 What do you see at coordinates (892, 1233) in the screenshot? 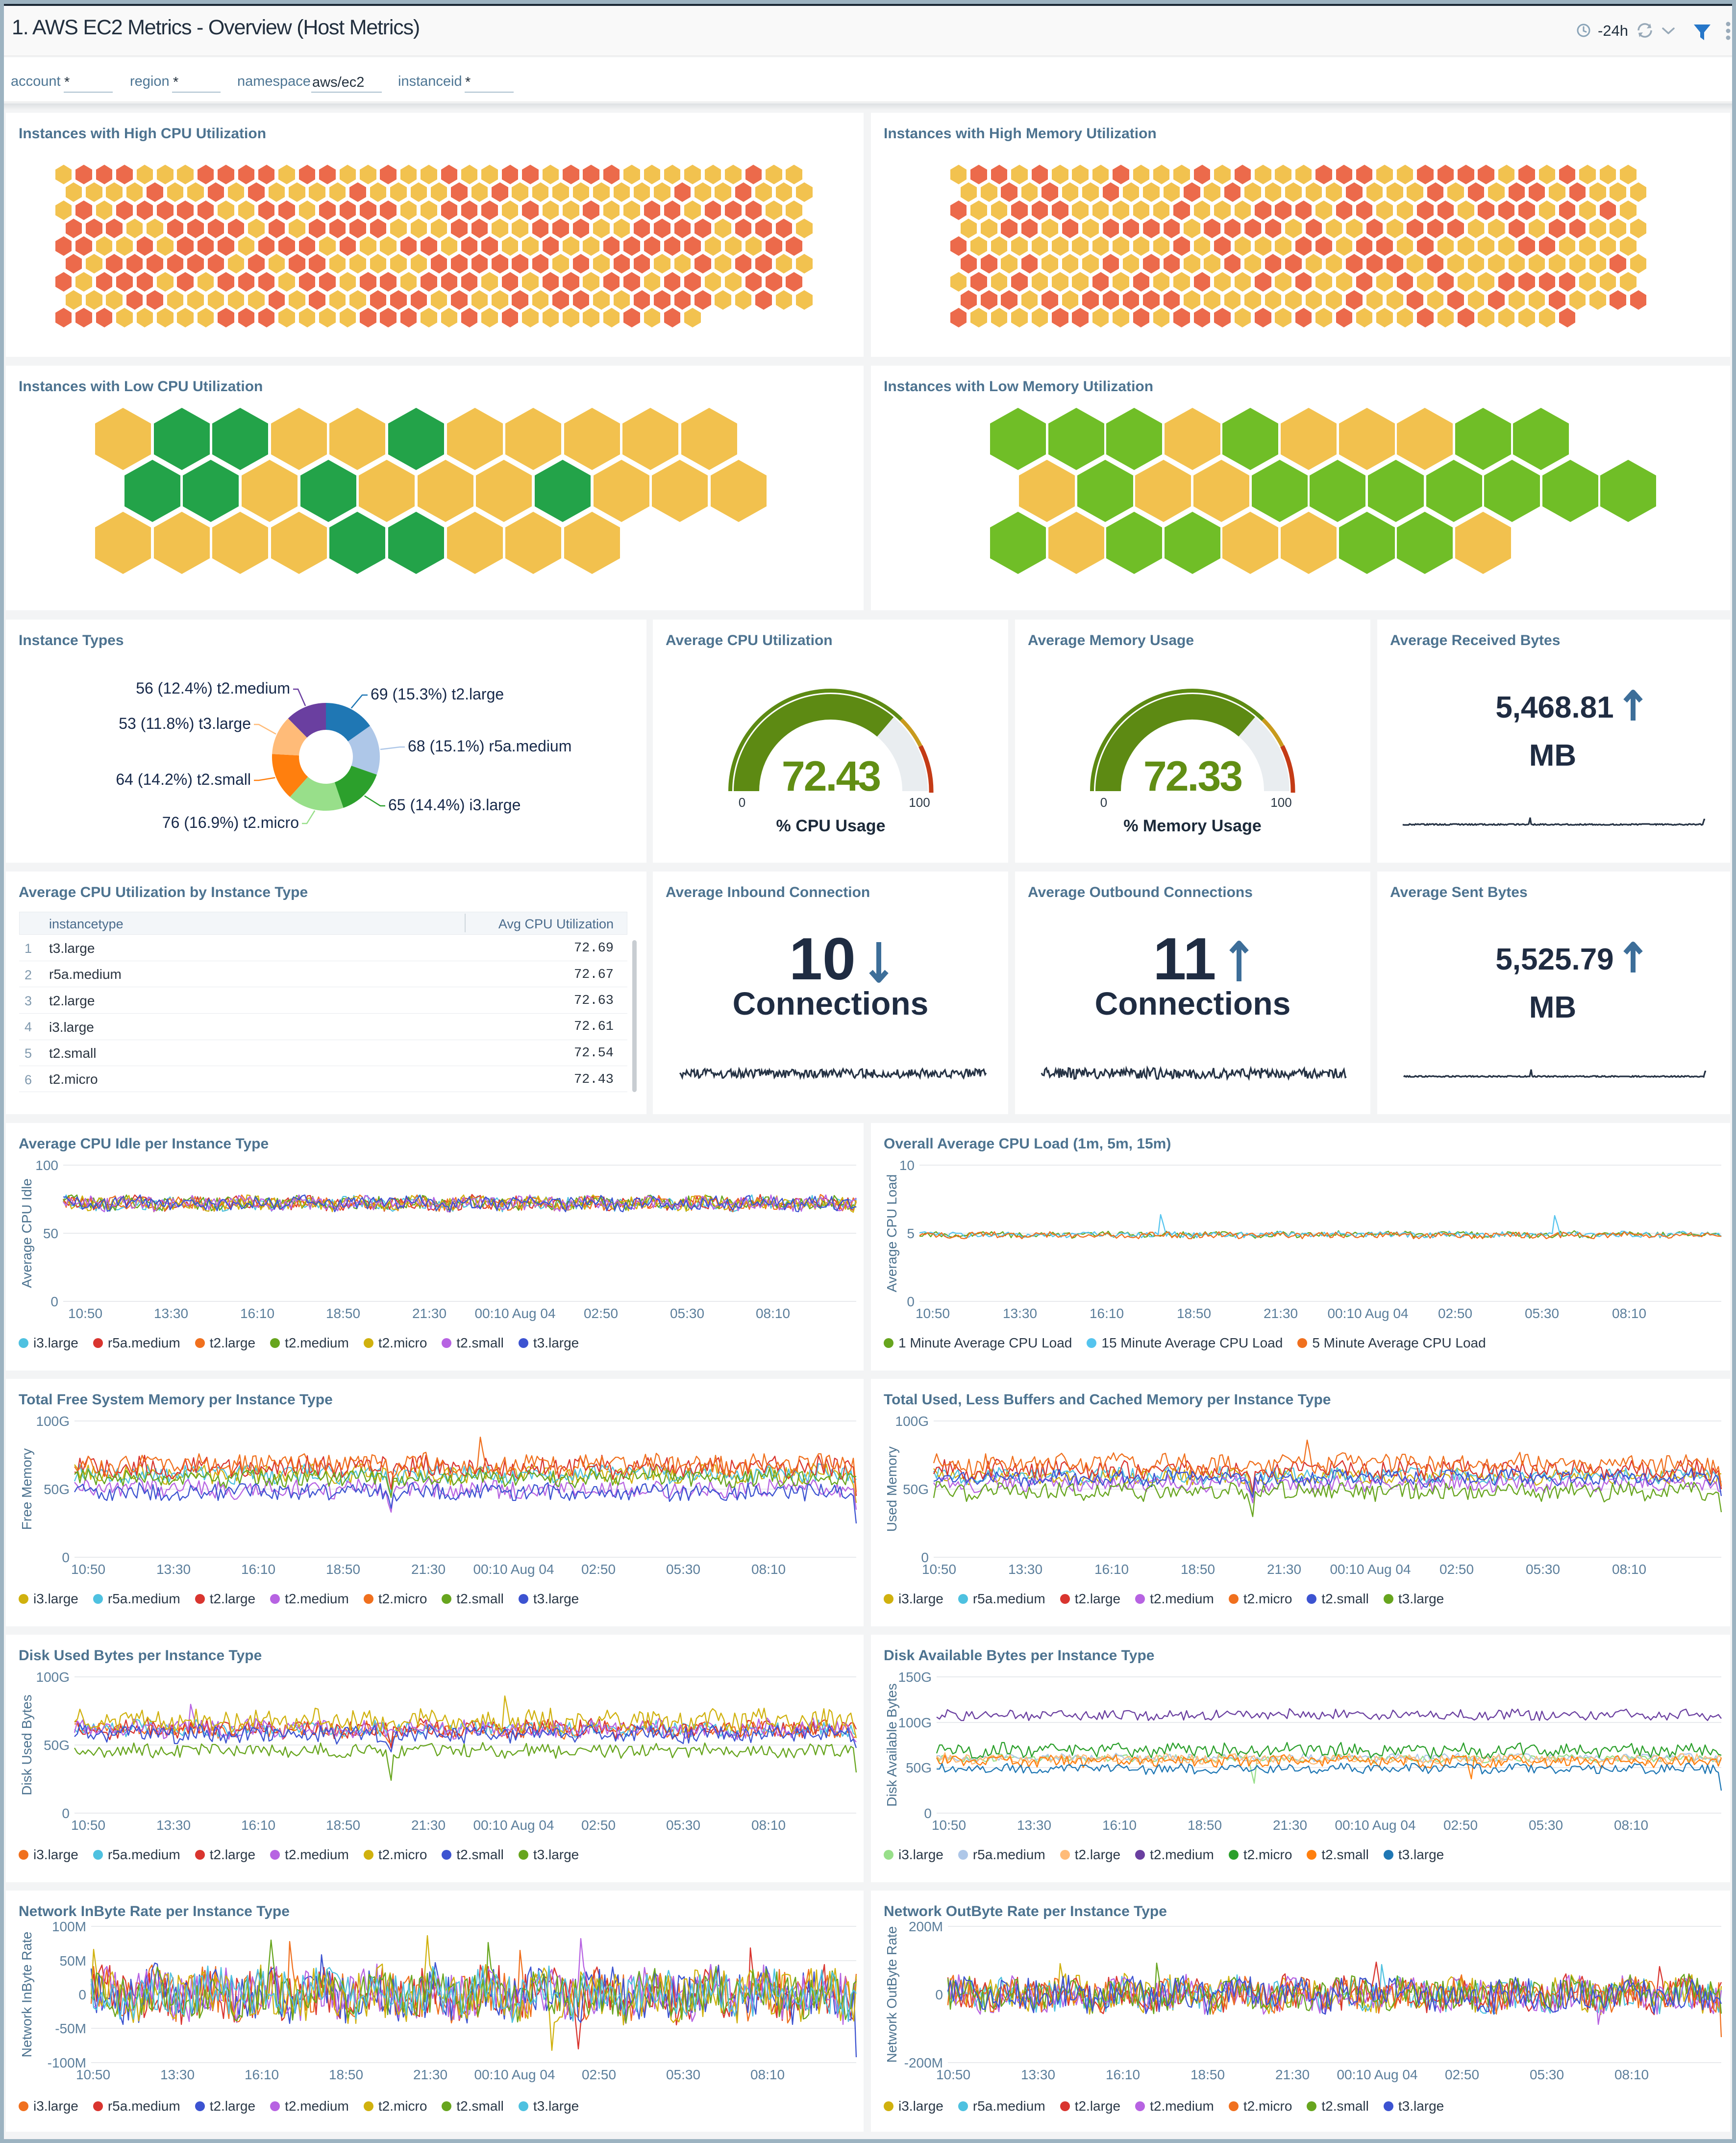
I see `svg-text: Average CPU Load` at bounding box center [892, 1233].